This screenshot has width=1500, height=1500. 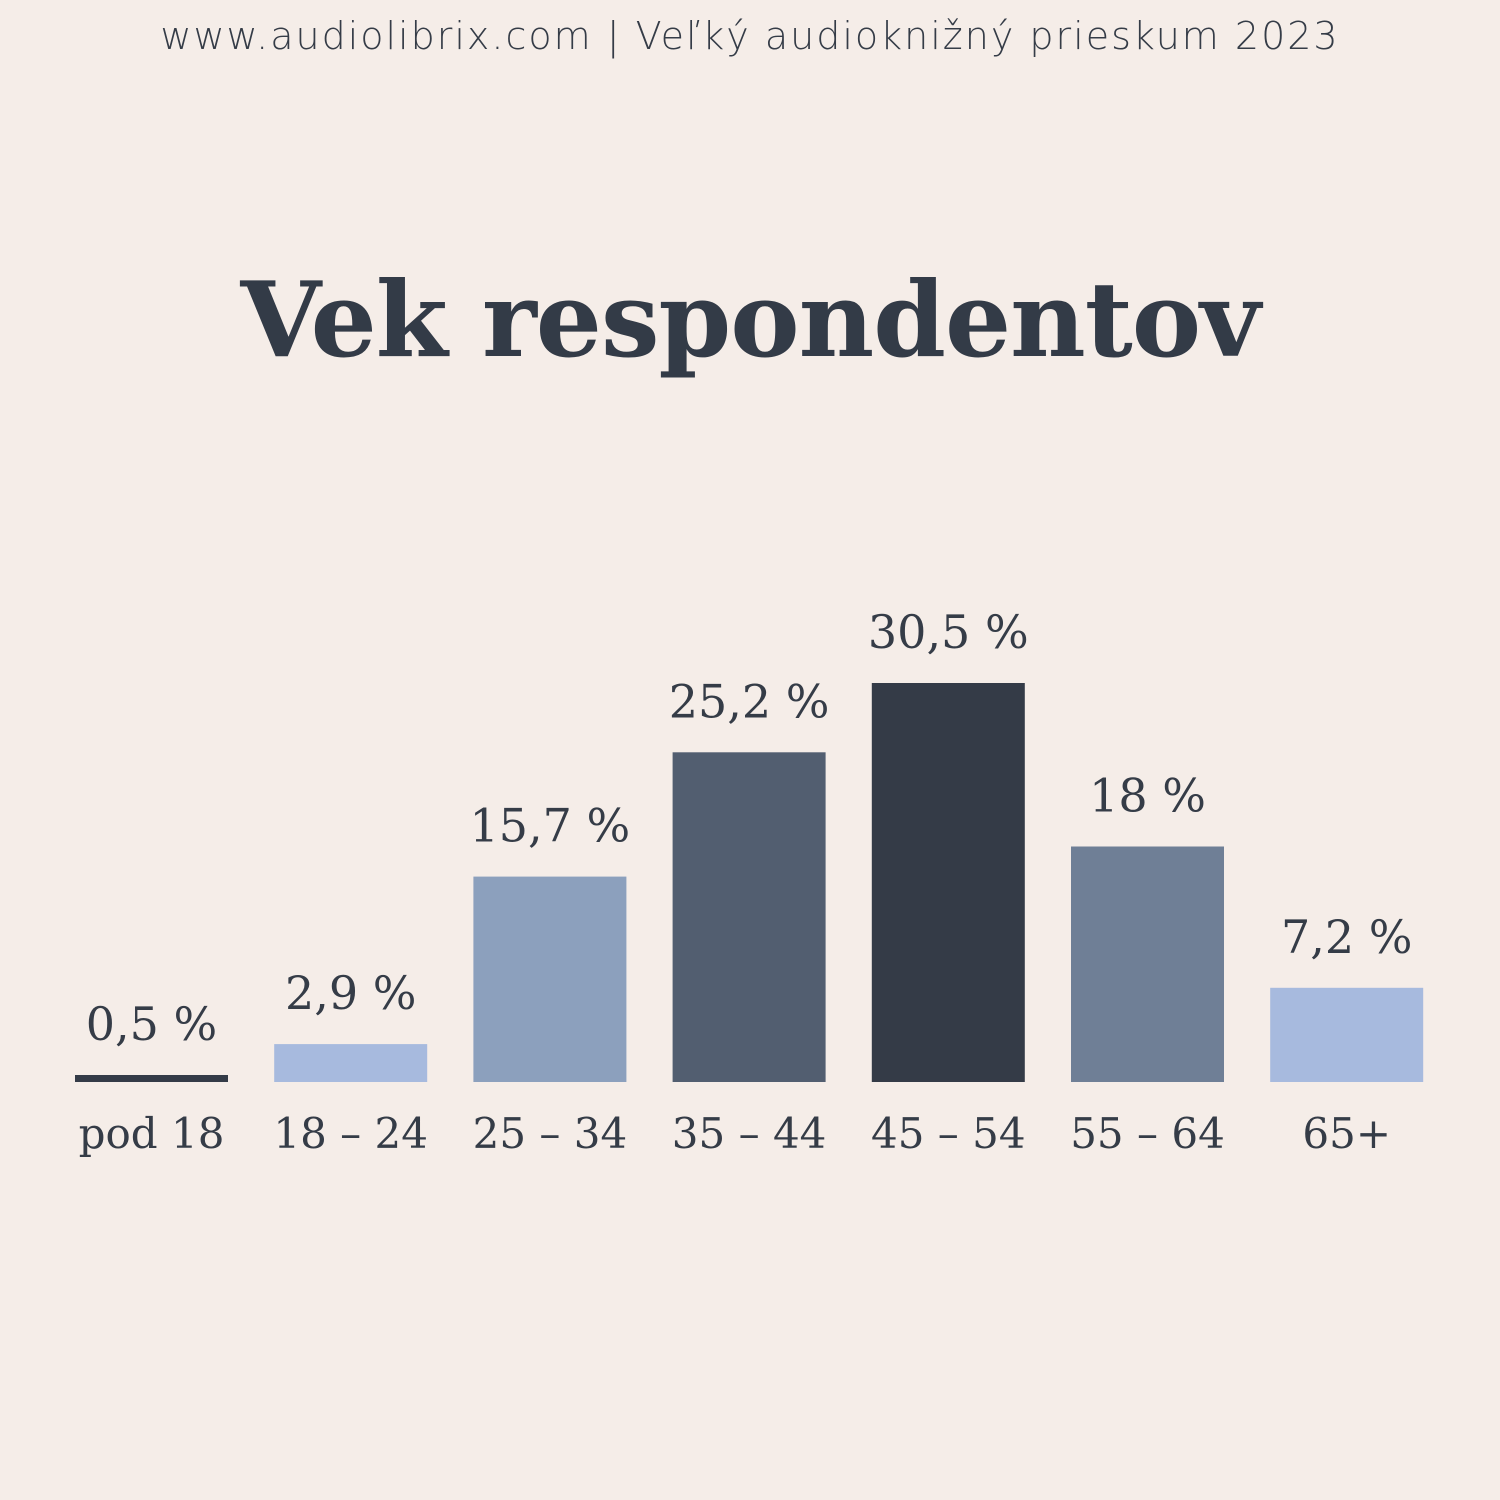 I want to click on category-label-0: pod 18, so click(x=152, y=1133).